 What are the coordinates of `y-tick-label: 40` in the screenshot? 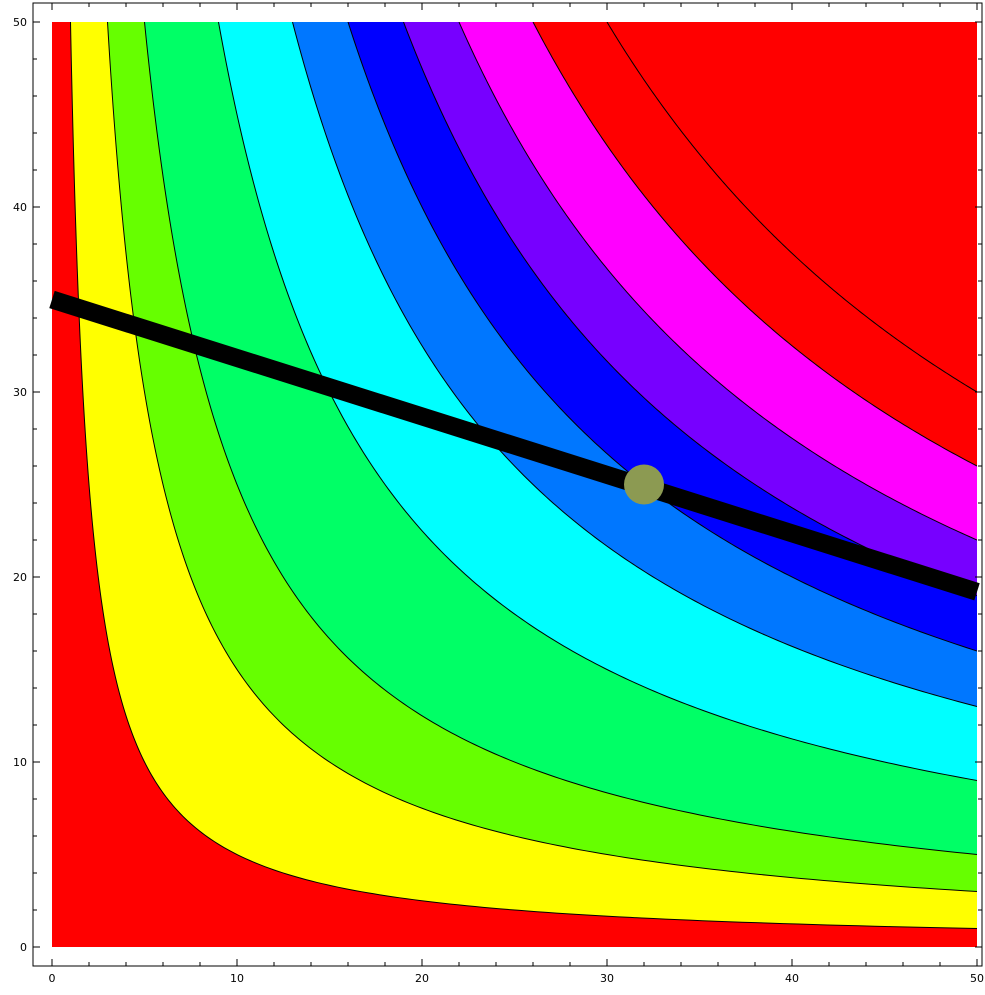 It's located at (20, 207).